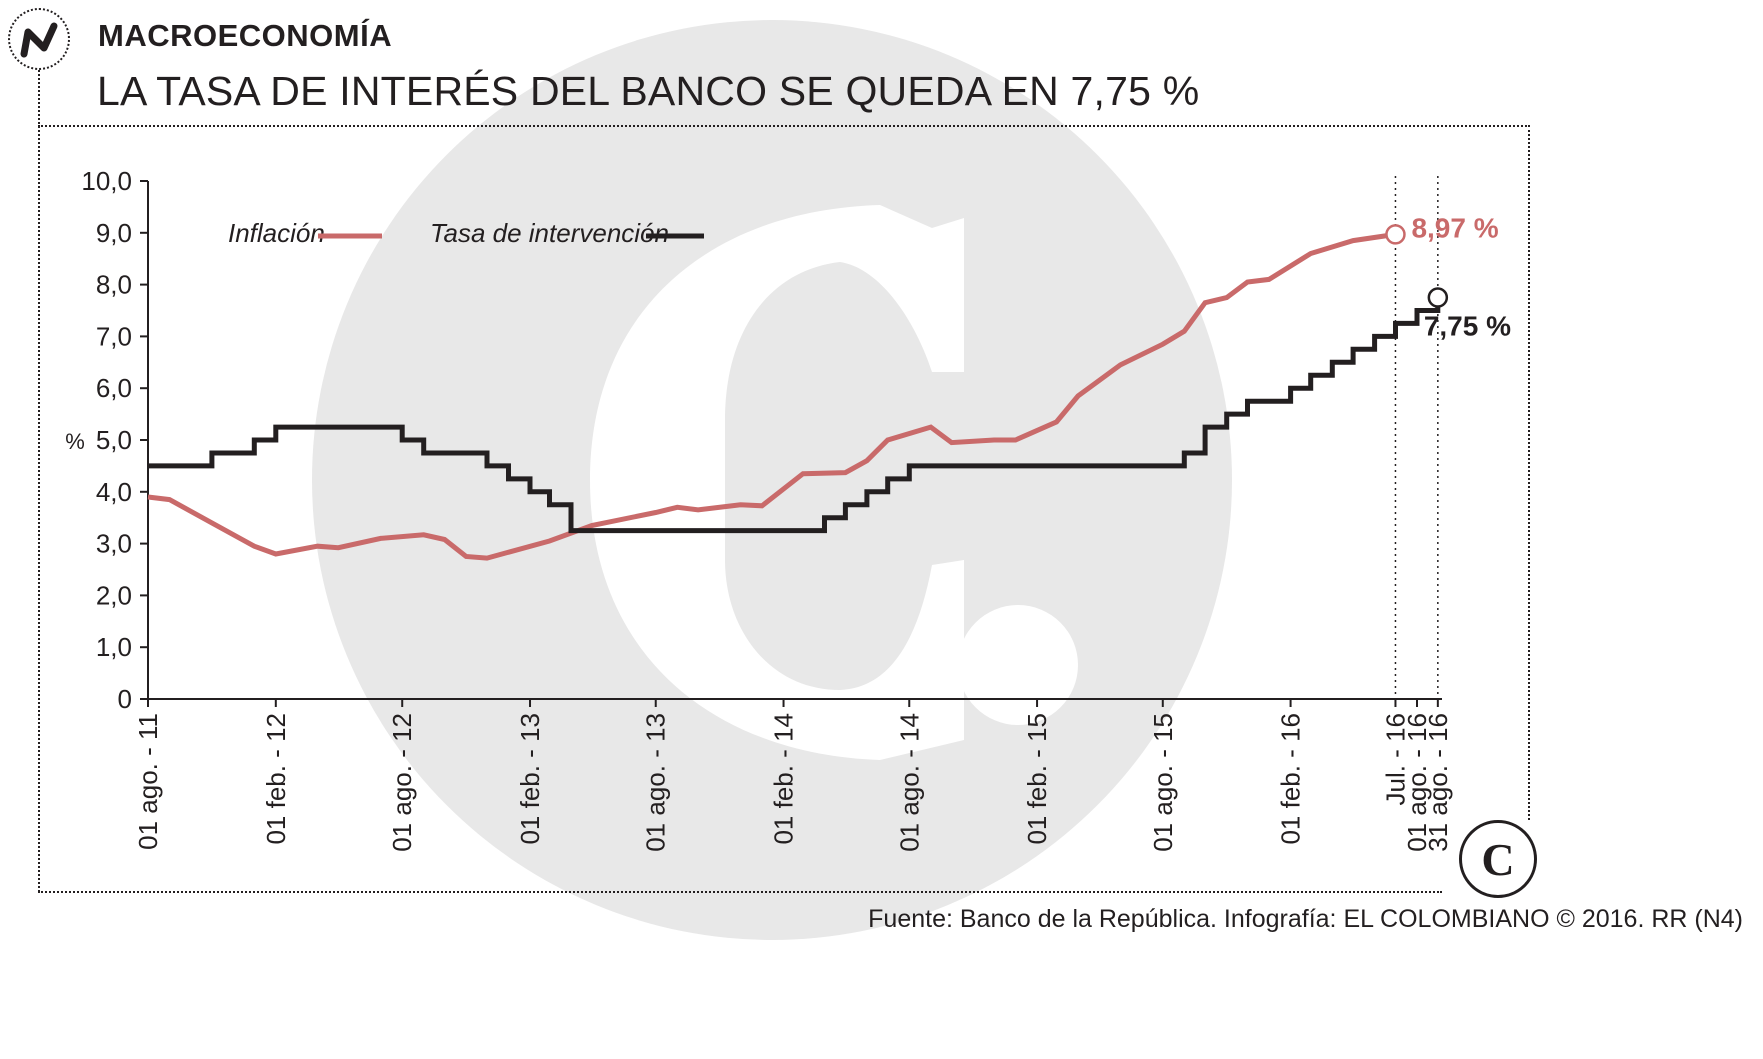 The width and height of the screenshot is (1763, 1059). I want to click on frame-bottom-border, so click(740, 892).